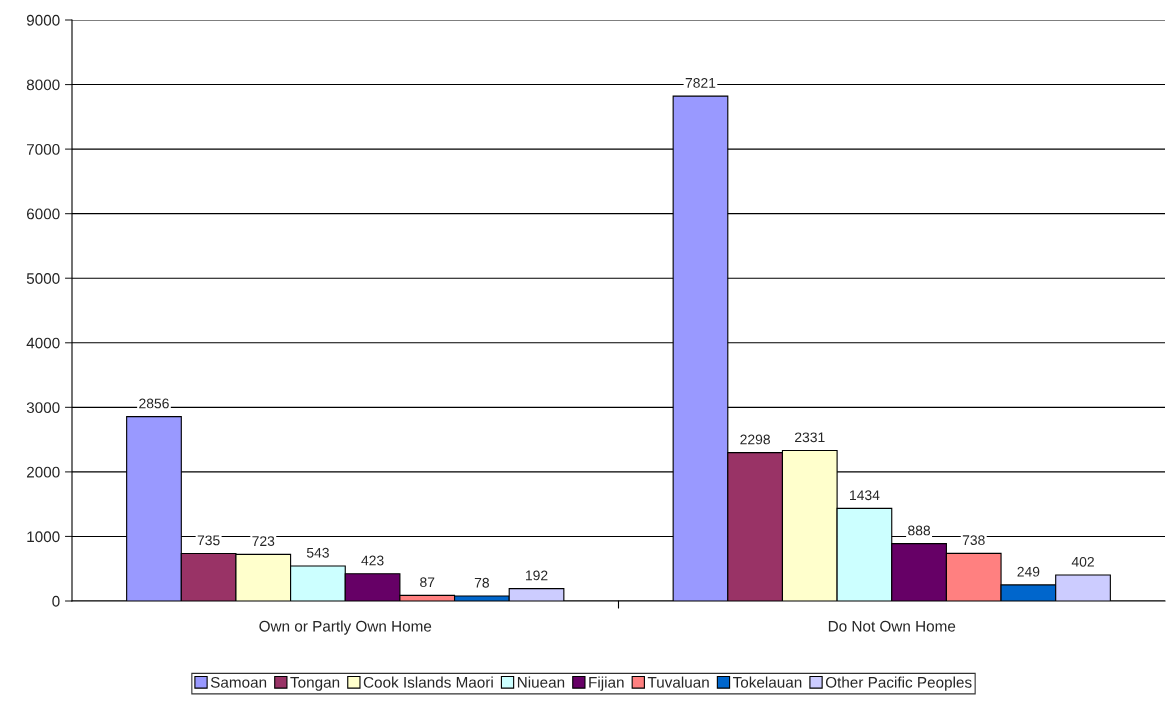 The width and height of the screenshot is (1167, 705). Describe the element at coordinates (43, 343) in the screenshot. I see `y-tick-label: 4000` at that location.